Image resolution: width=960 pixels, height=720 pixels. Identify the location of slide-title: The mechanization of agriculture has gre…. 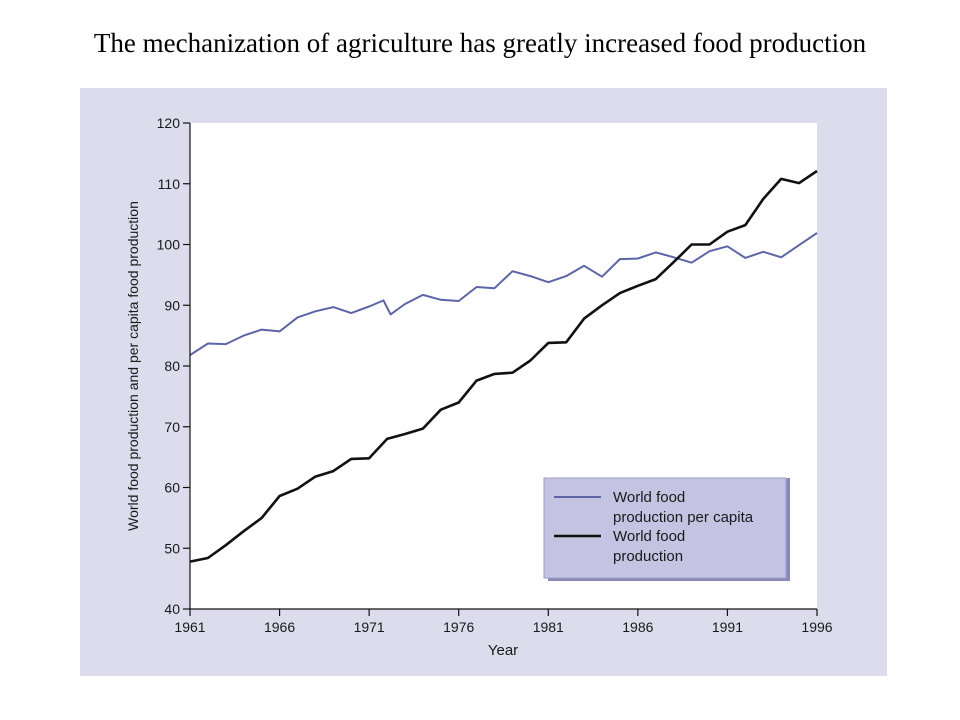
(480, 43).